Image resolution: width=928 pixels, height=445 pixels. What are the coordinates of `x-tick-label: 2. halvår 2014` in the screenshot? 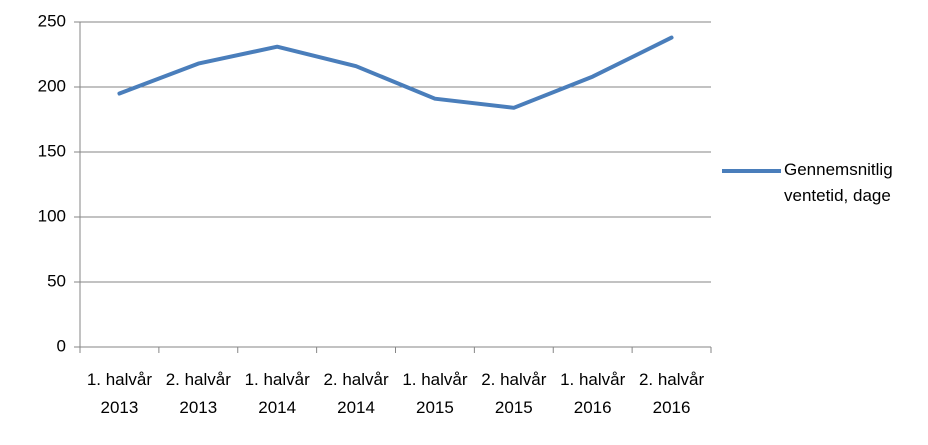 It's located at (356, 393).